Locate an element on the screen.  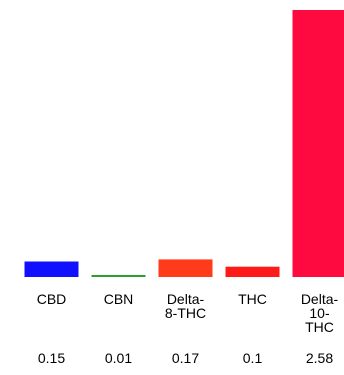
category-label-thc: THC is located at coordinates (252, 299).